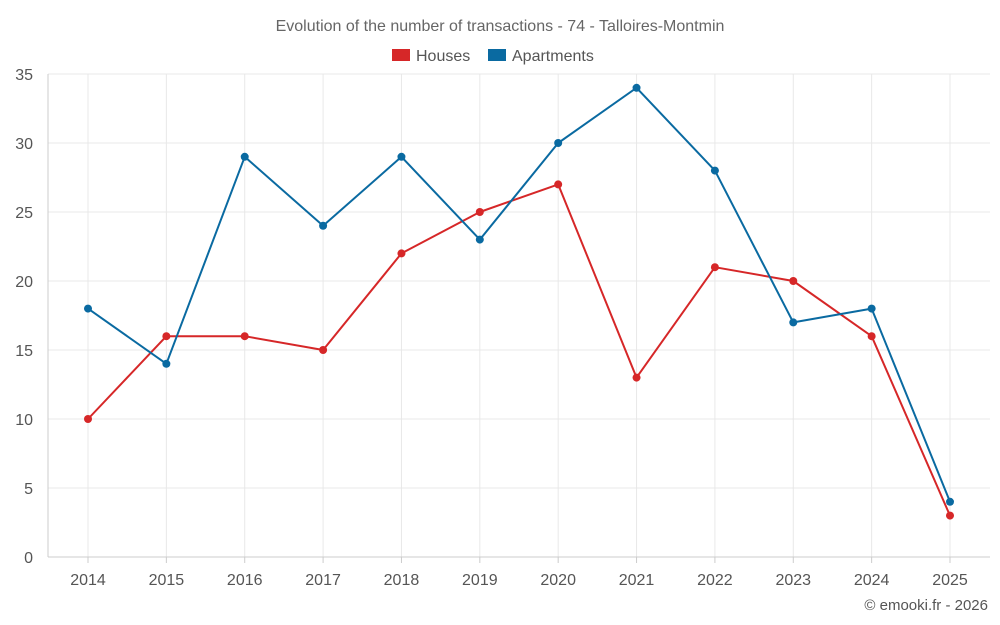 This screenshot has height=625, width=1000. What do you see at coordinates (24, 351) in the screenshot?
I see `y-tick-label: 15` at bounding box center [24, 351].